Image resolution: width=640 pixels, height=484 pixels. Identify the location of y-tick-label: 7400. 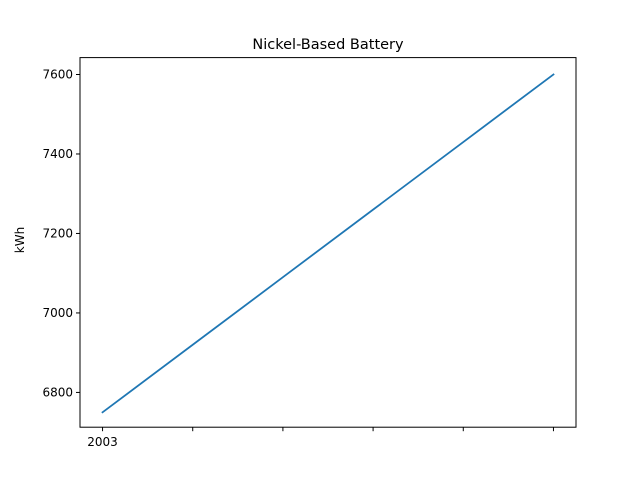
(57, 154).